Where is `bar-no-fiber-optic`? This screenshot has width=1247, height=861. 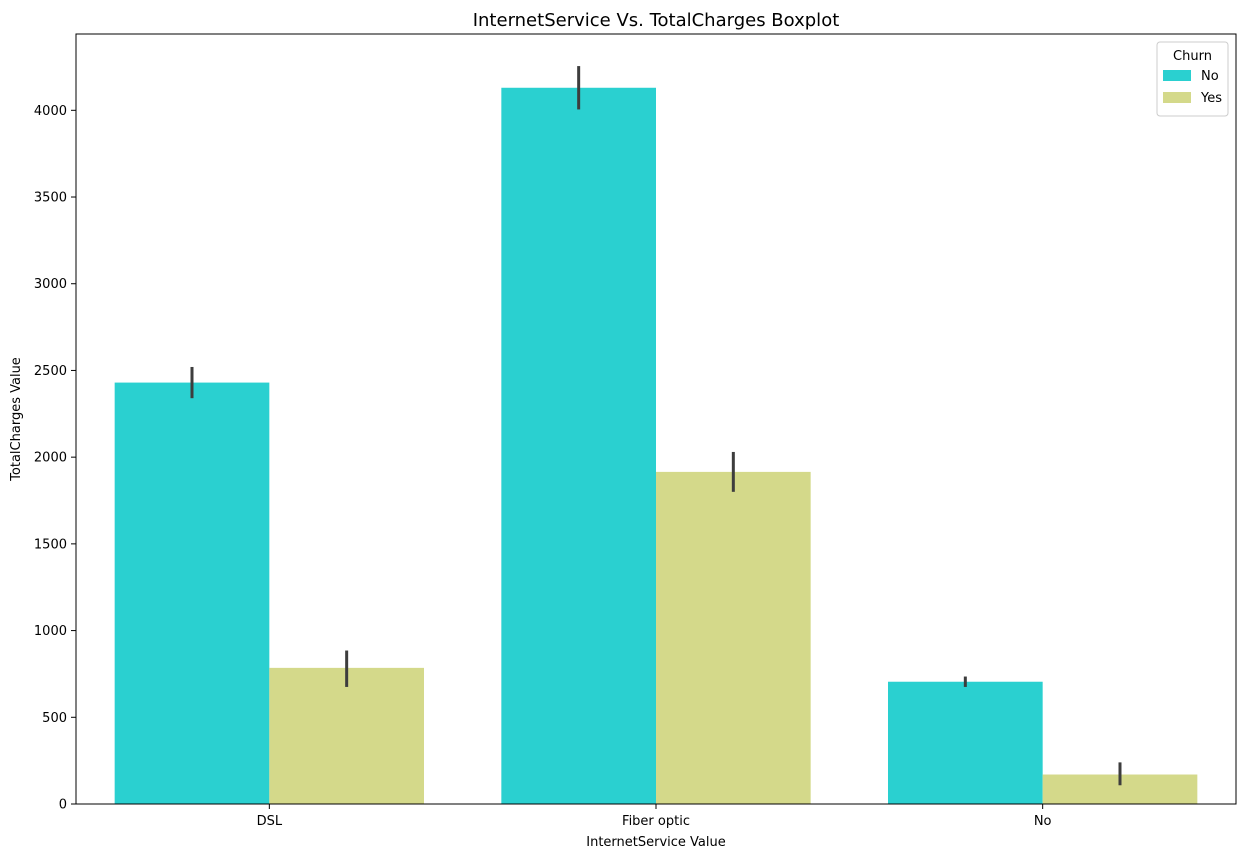 bar-no-fiber-optic is located at coordinates (578, 446).